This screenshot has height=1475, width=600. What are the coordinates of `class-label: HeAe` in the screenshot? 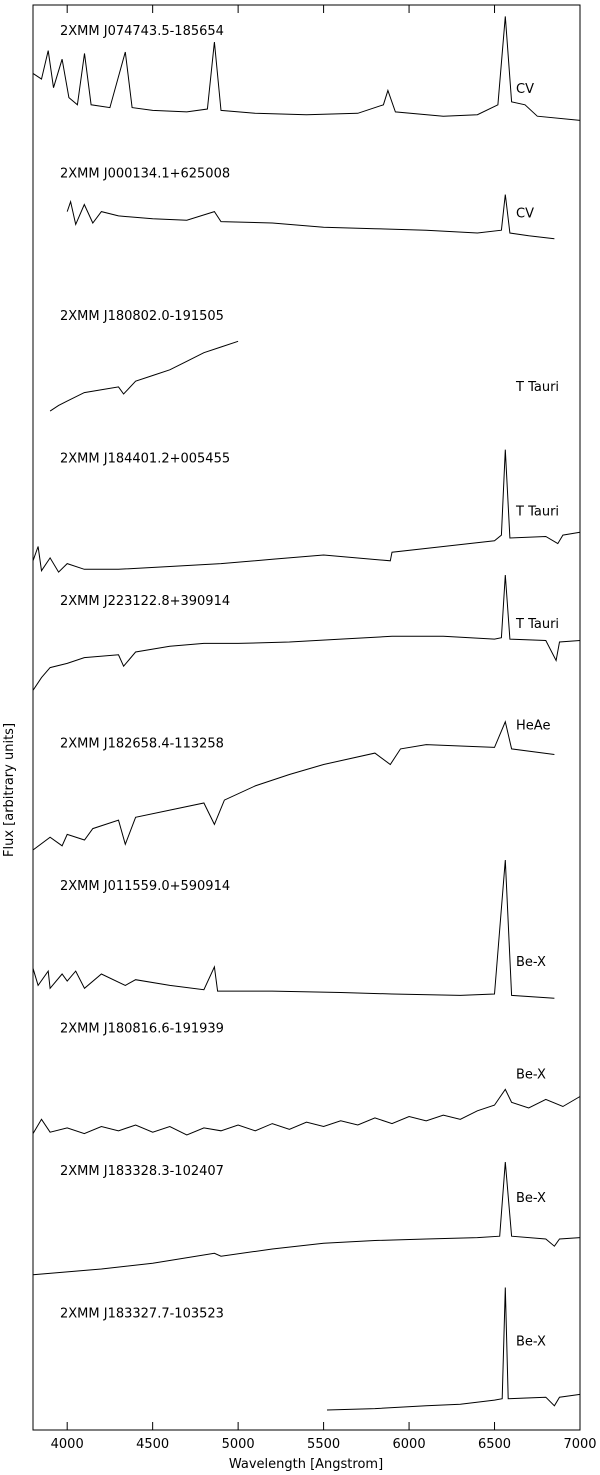 It's located at (533, 726).